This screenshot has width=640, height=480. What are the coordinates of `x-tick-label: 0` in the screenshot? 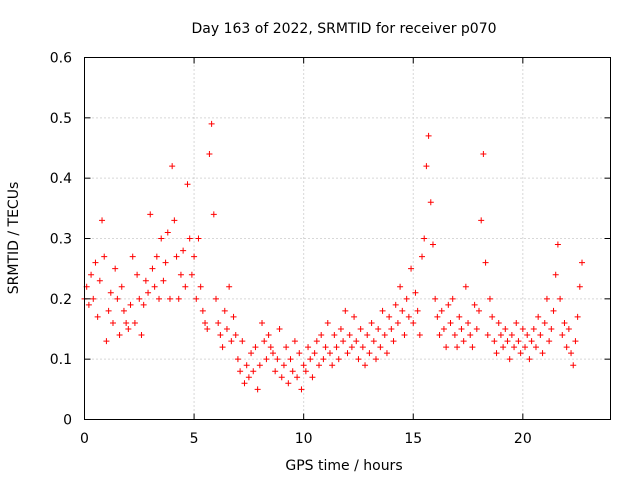 It's located at (84, 439).